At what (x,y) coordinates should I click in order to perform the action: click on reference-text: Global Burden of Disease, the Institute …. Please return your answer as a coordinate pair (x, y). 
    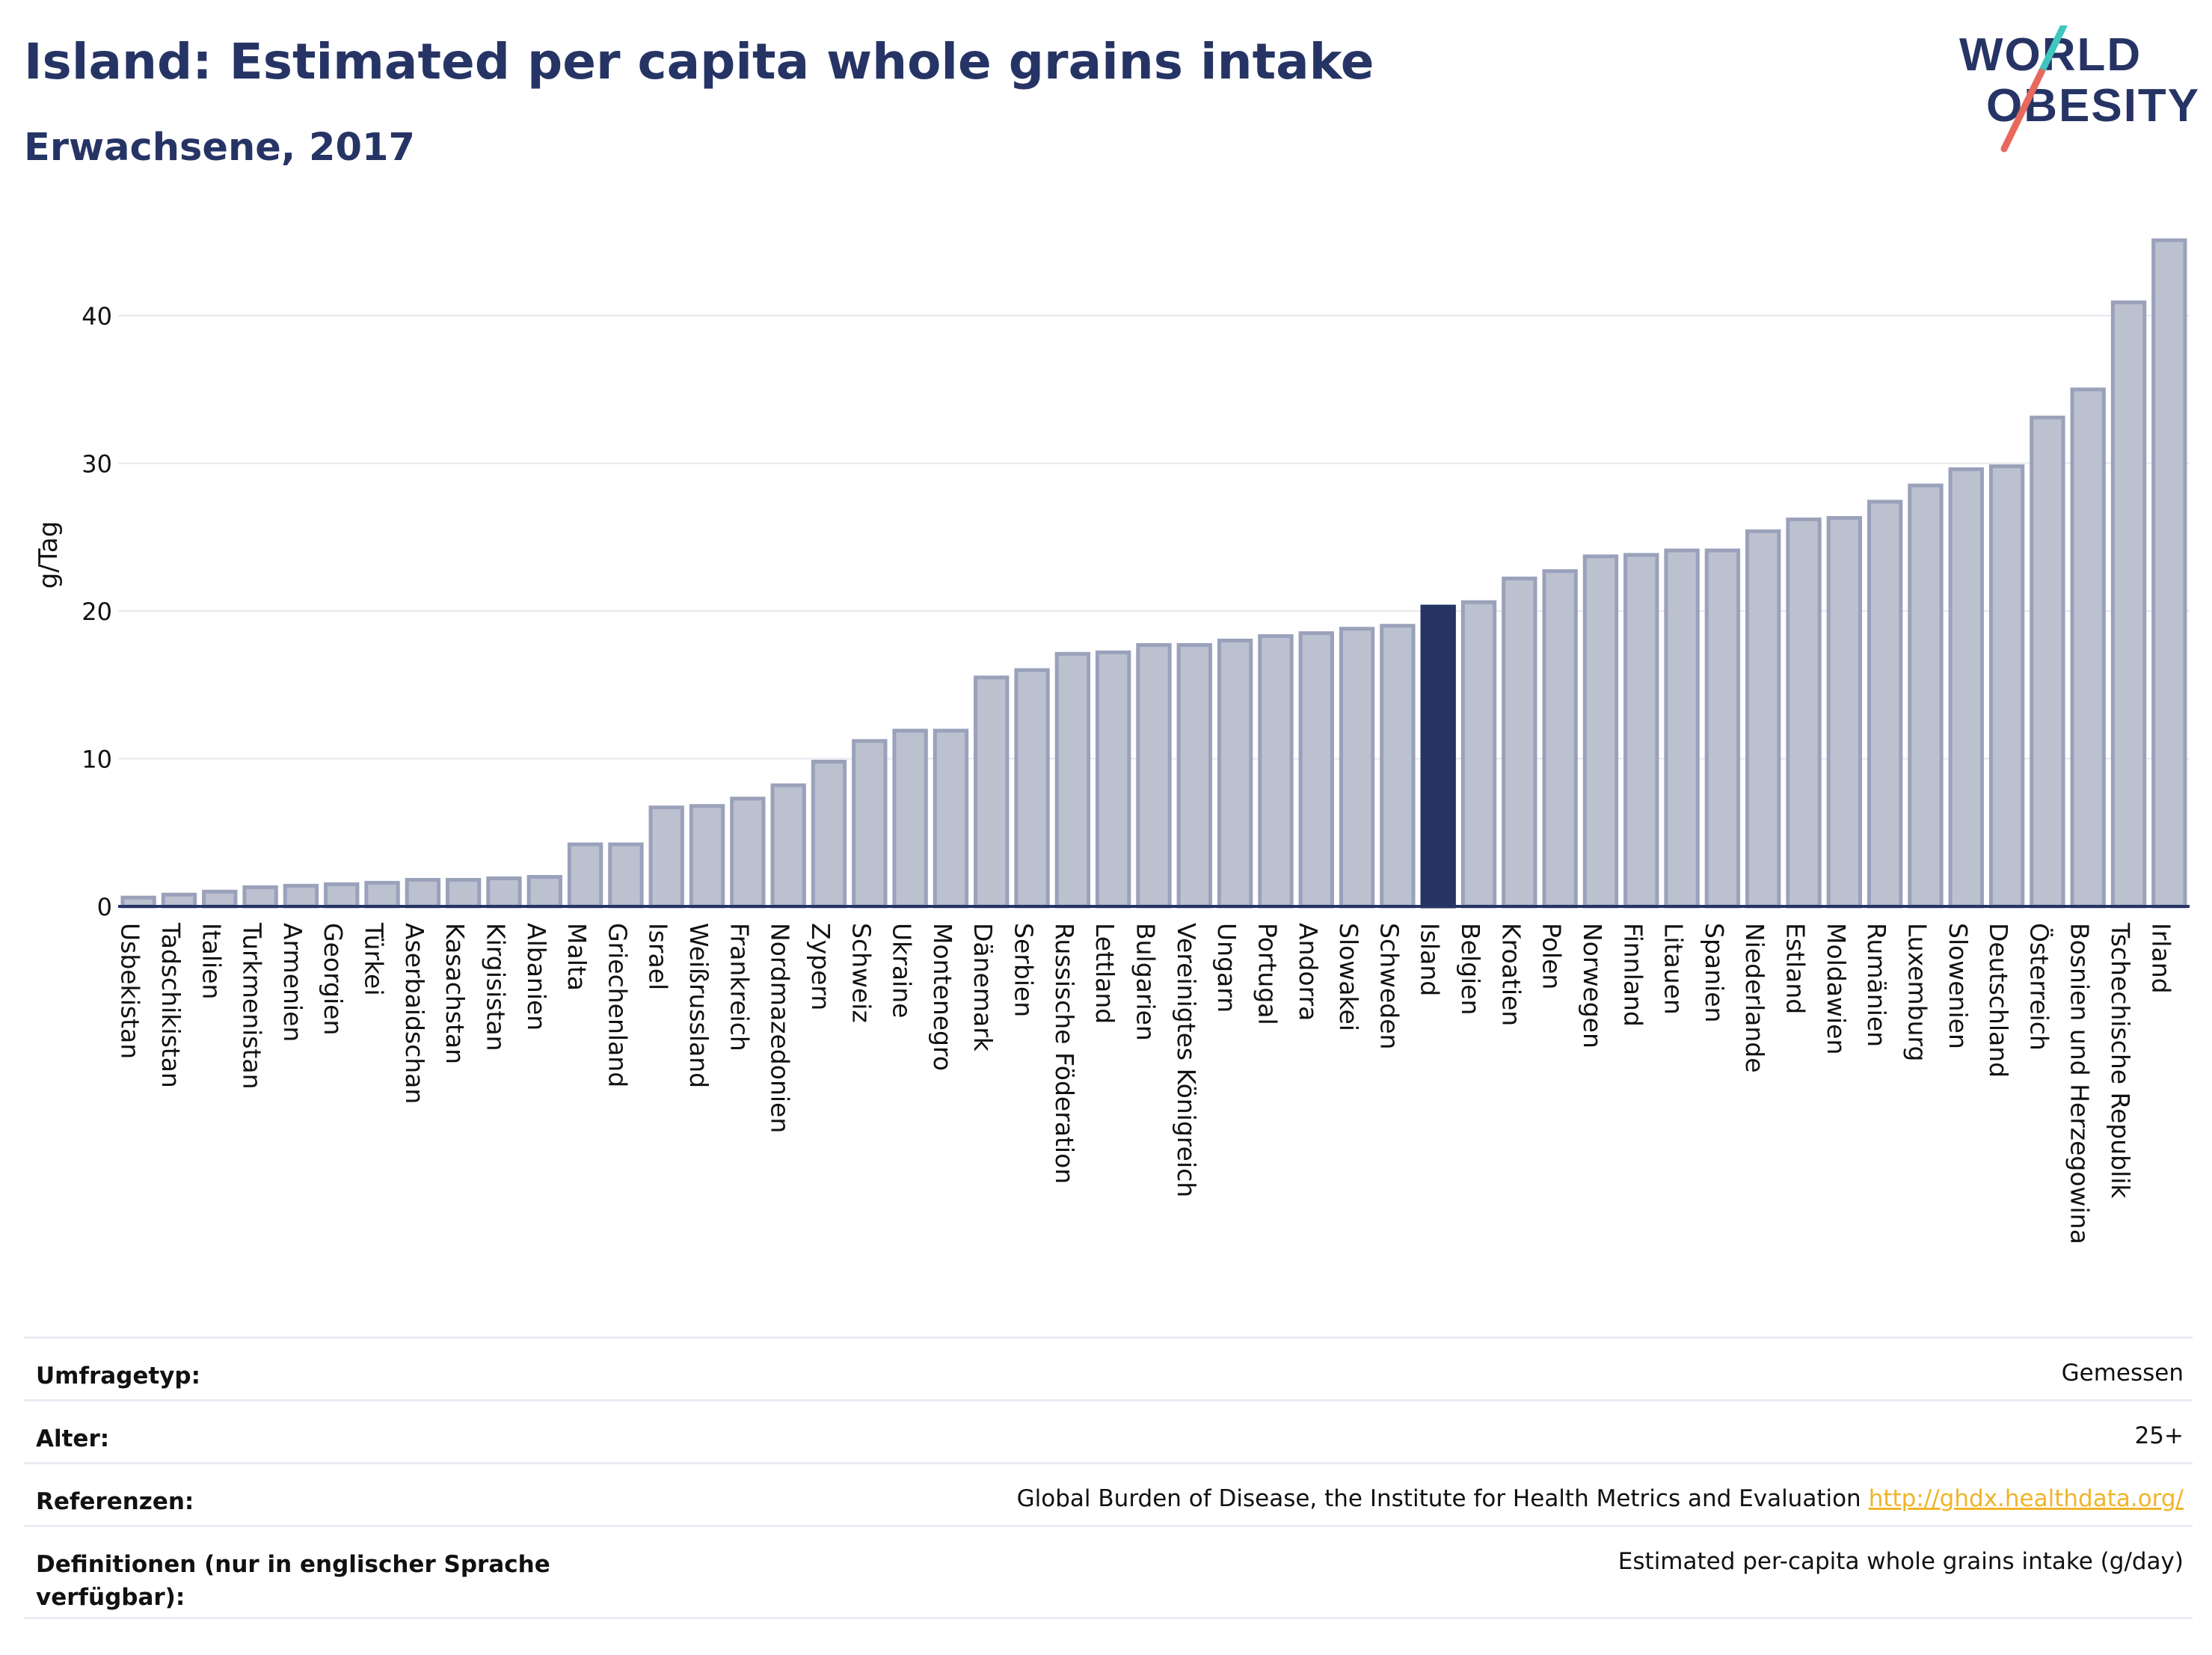
    Looking at the image, I should click on (1438, 1498).